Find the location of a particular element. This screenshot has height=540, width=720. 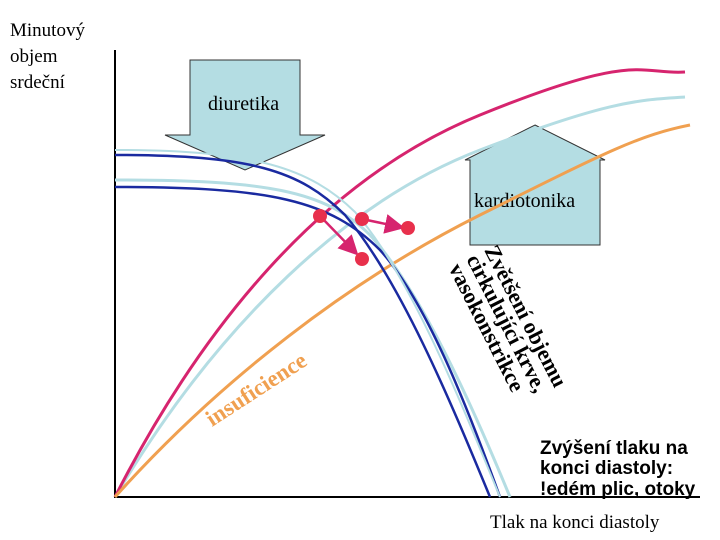

down-arrow-label: diuretika is located at coordinates (243, 104).